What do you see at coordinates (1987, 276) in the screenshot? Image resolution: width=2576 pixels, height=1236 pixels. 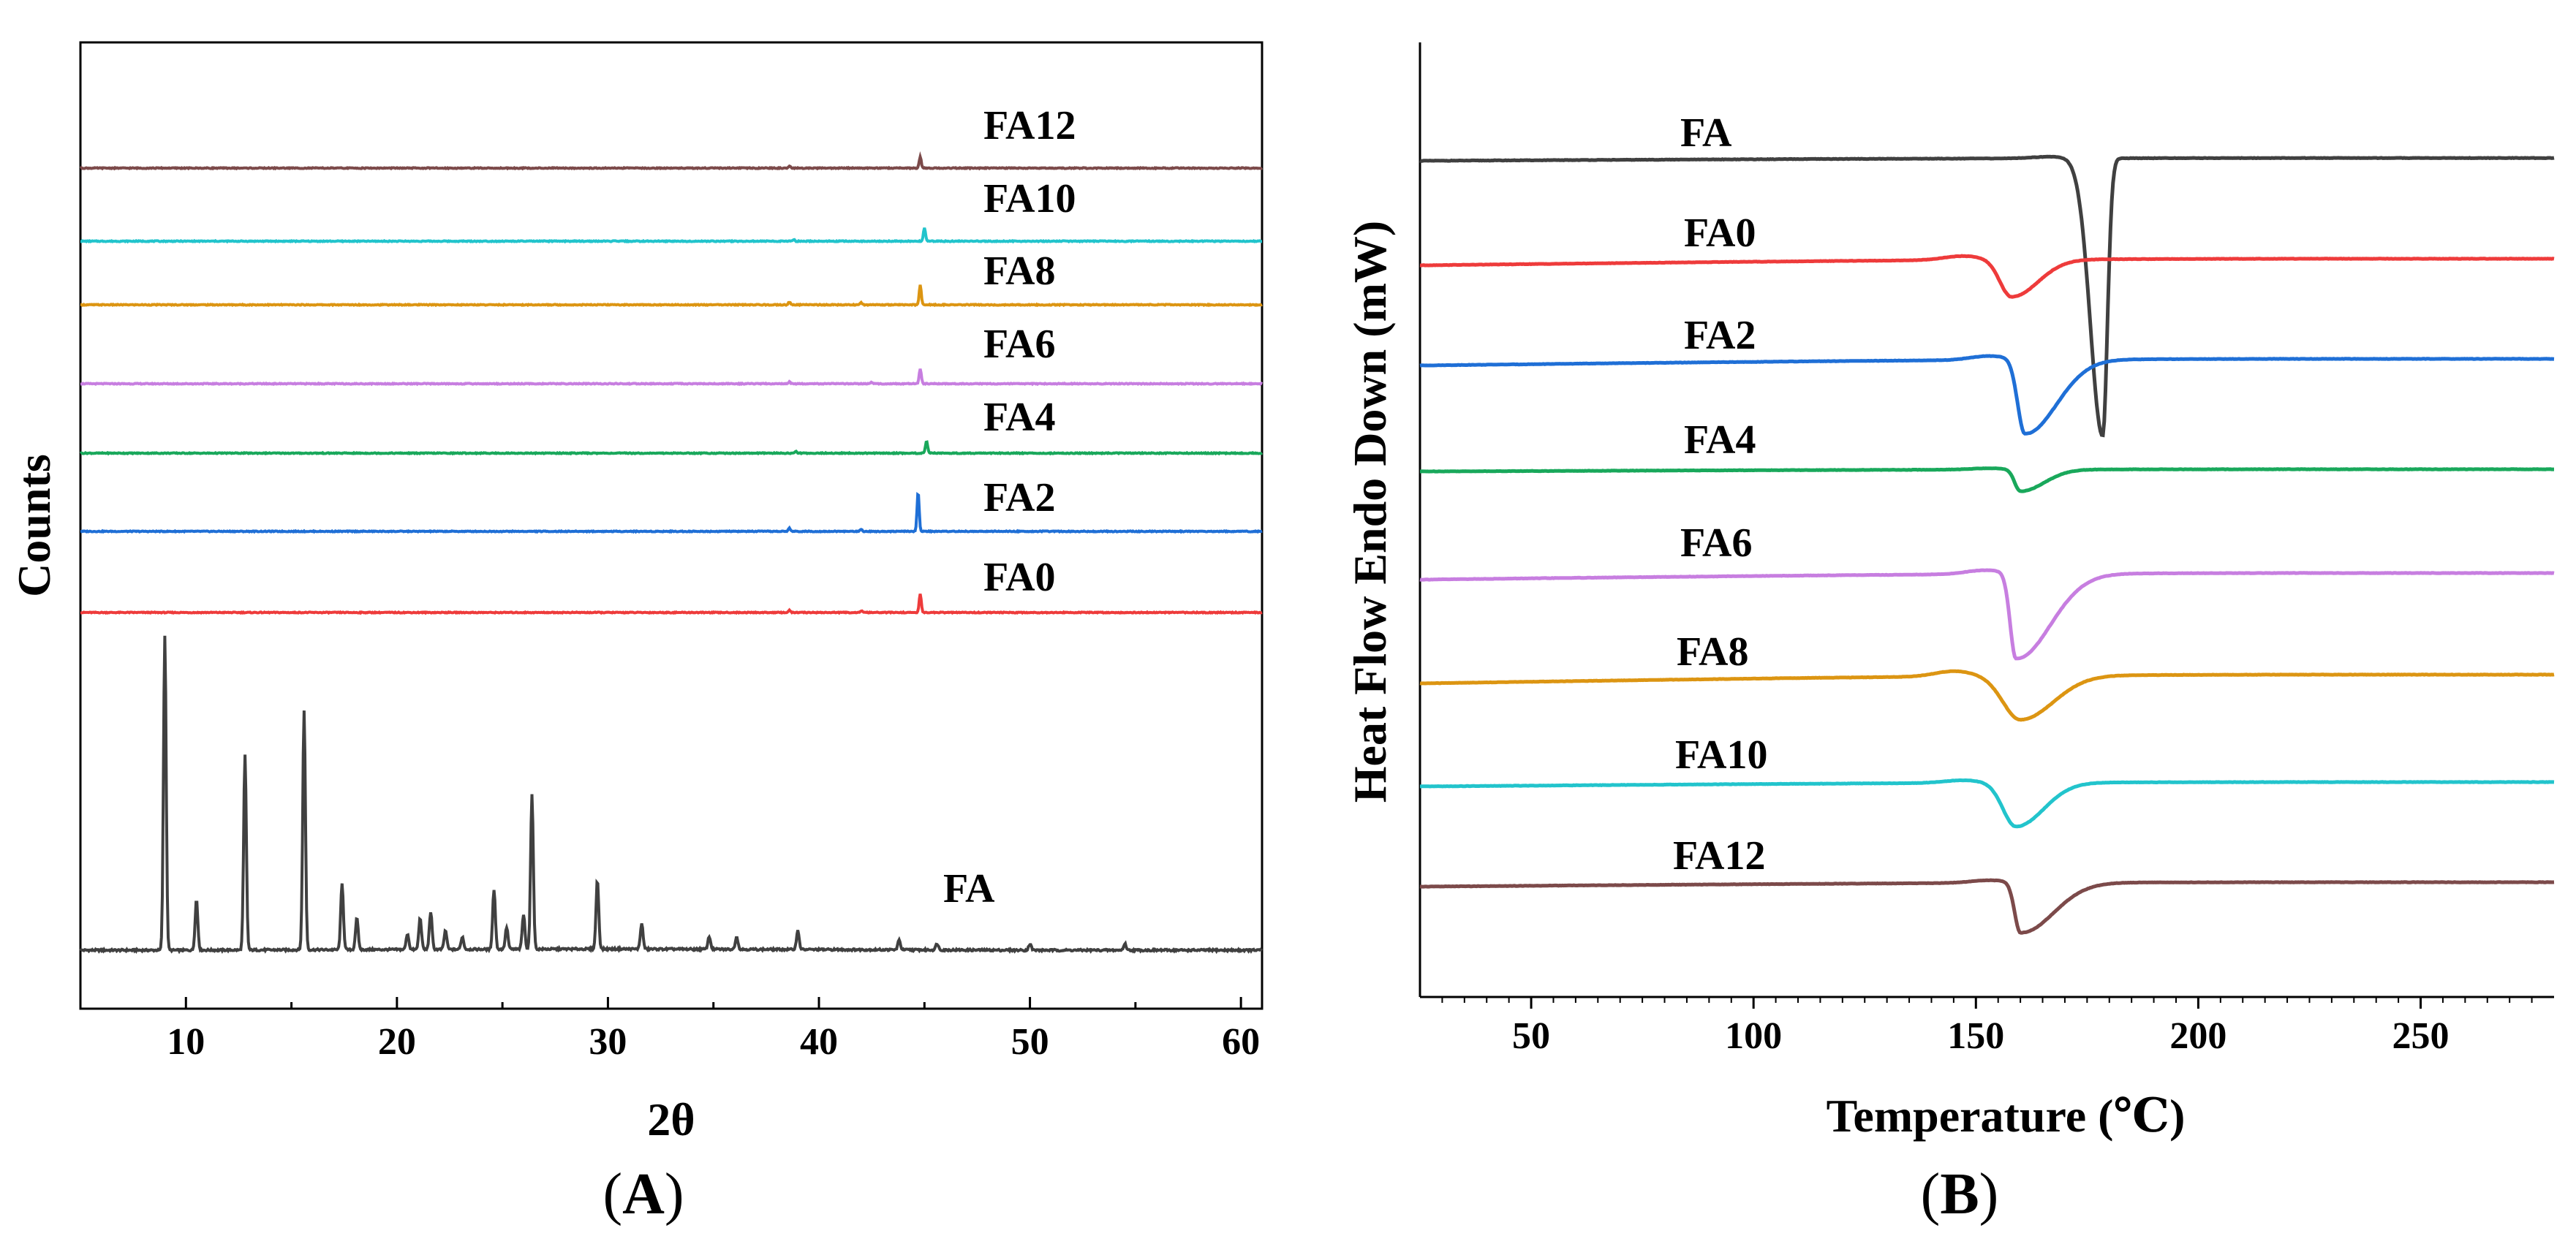 I see `dsc-curve-fa0` at bounding box center [1987, 276].